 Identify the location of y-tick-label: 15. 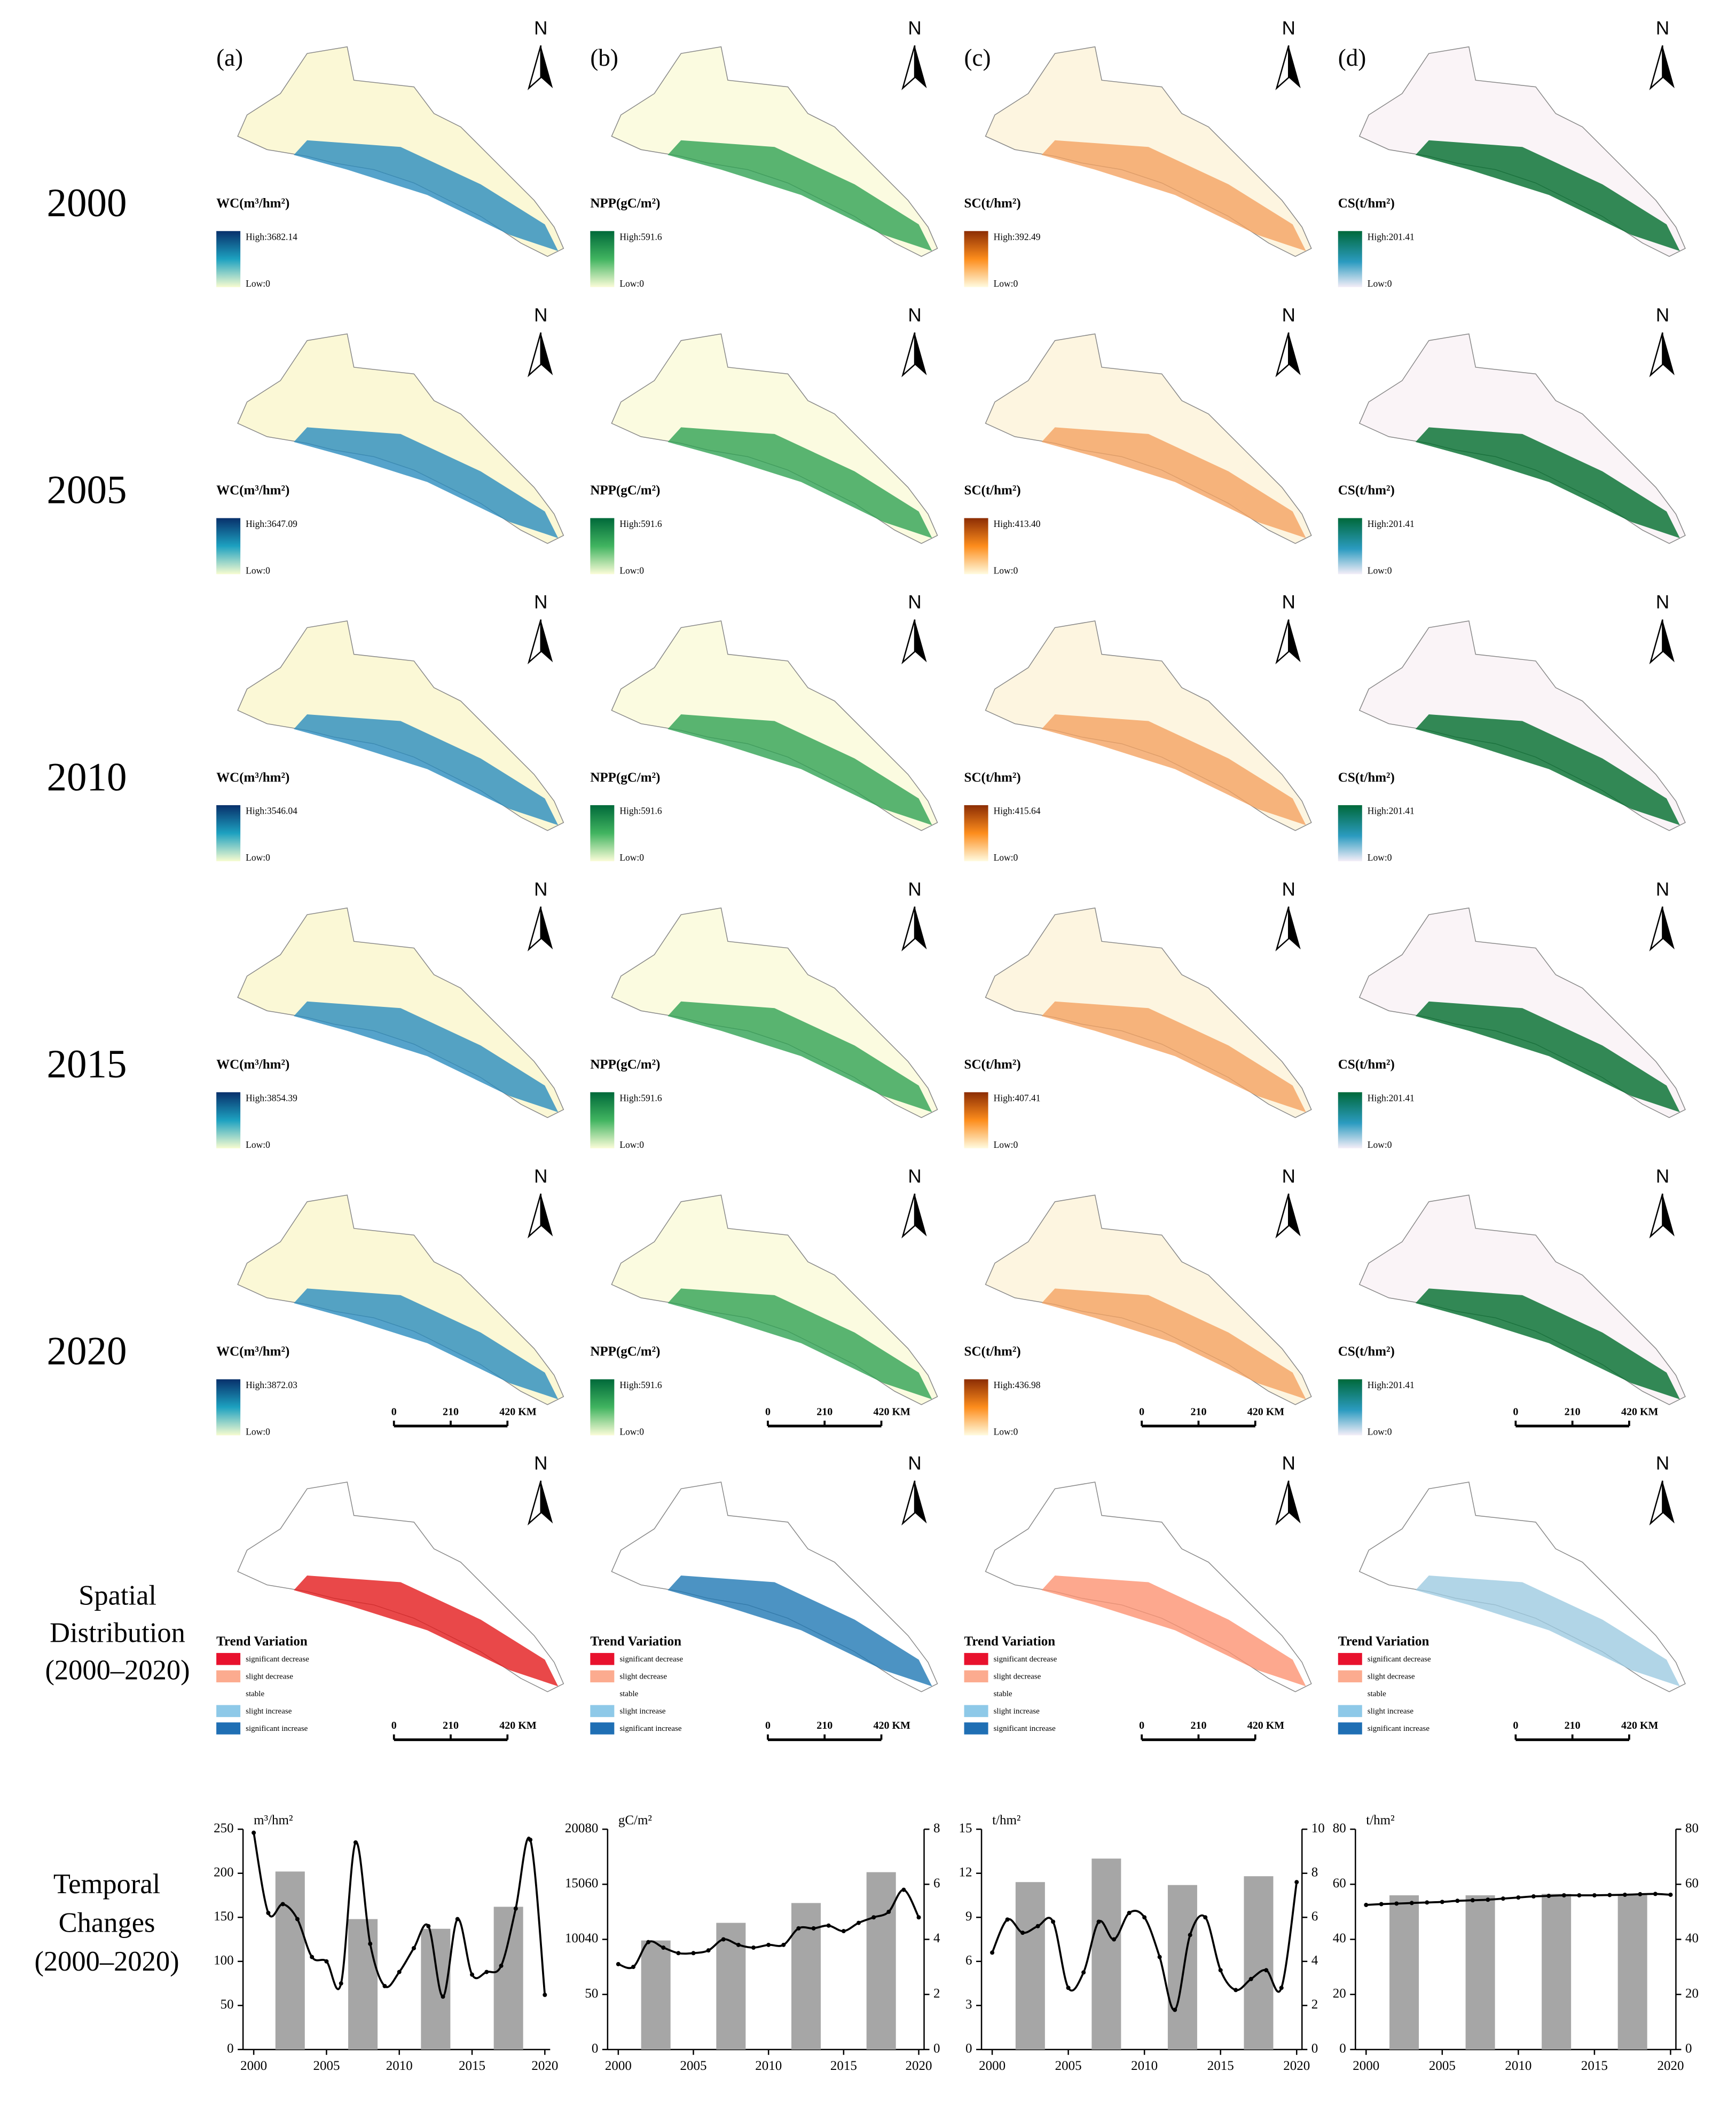
(965, 1828).